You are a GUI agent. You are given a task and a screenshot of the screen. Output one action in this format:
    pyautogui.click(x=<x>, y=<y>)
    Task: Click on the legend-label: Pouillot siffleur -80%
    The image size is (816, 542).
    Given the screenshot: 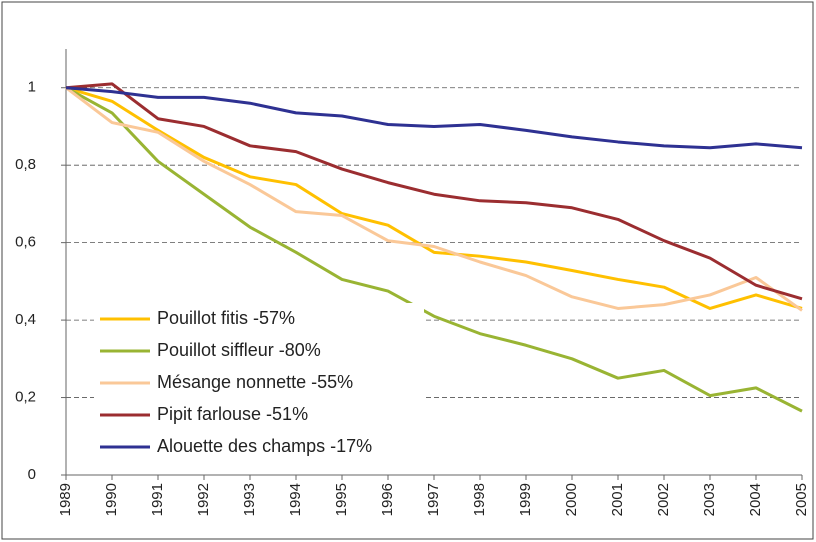 What is the action you would take?
    pyautogui.click(x=239, y=350)
    